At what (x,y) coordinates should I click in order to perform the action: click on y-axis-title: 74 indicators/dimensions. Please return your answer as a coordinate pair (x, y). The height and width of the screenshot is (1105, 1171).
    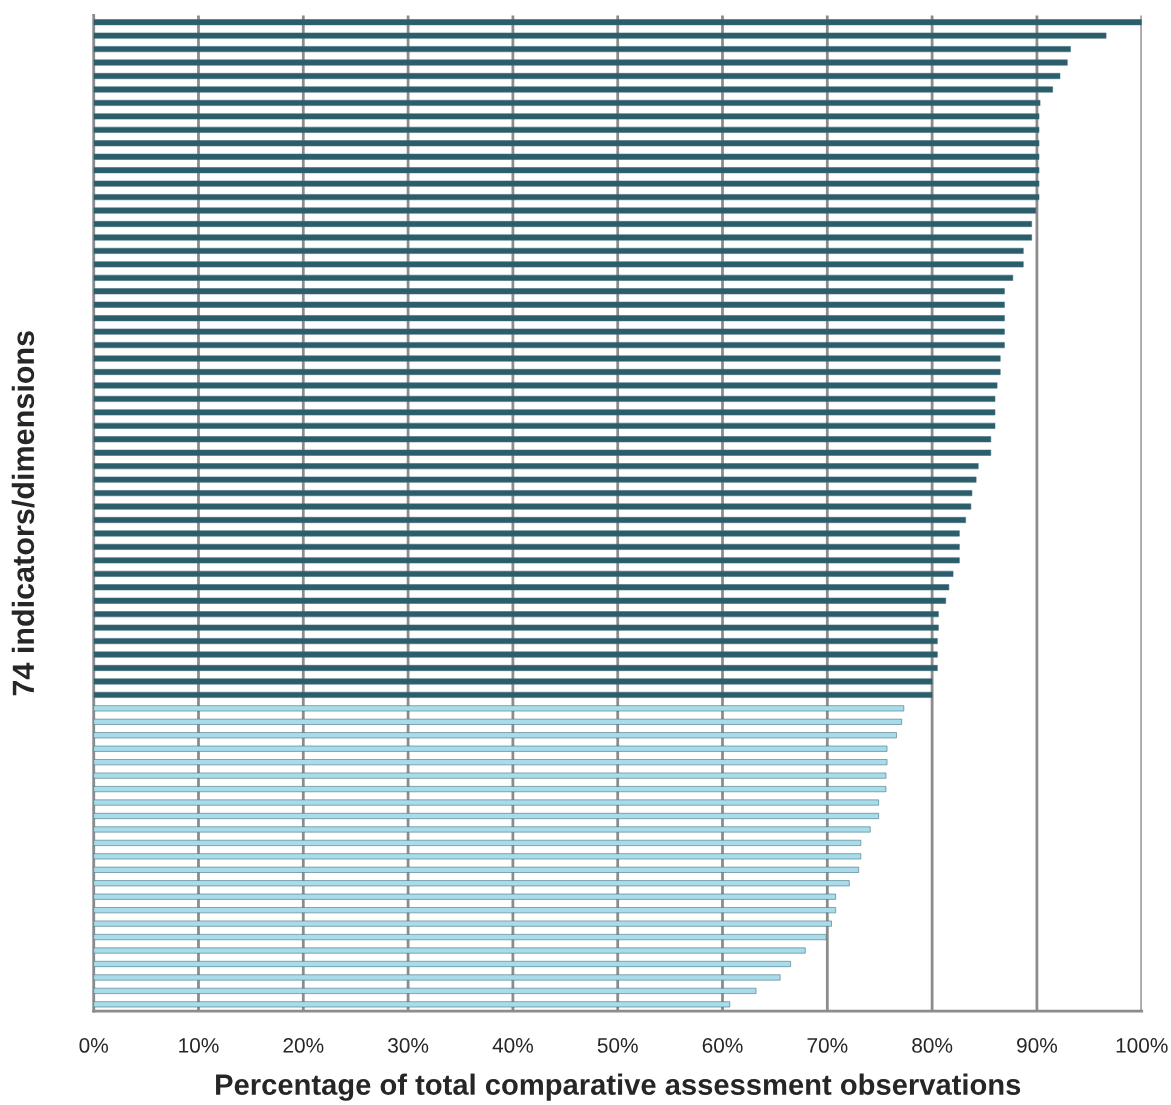
    Looking at the image, I should click on (23, 513).